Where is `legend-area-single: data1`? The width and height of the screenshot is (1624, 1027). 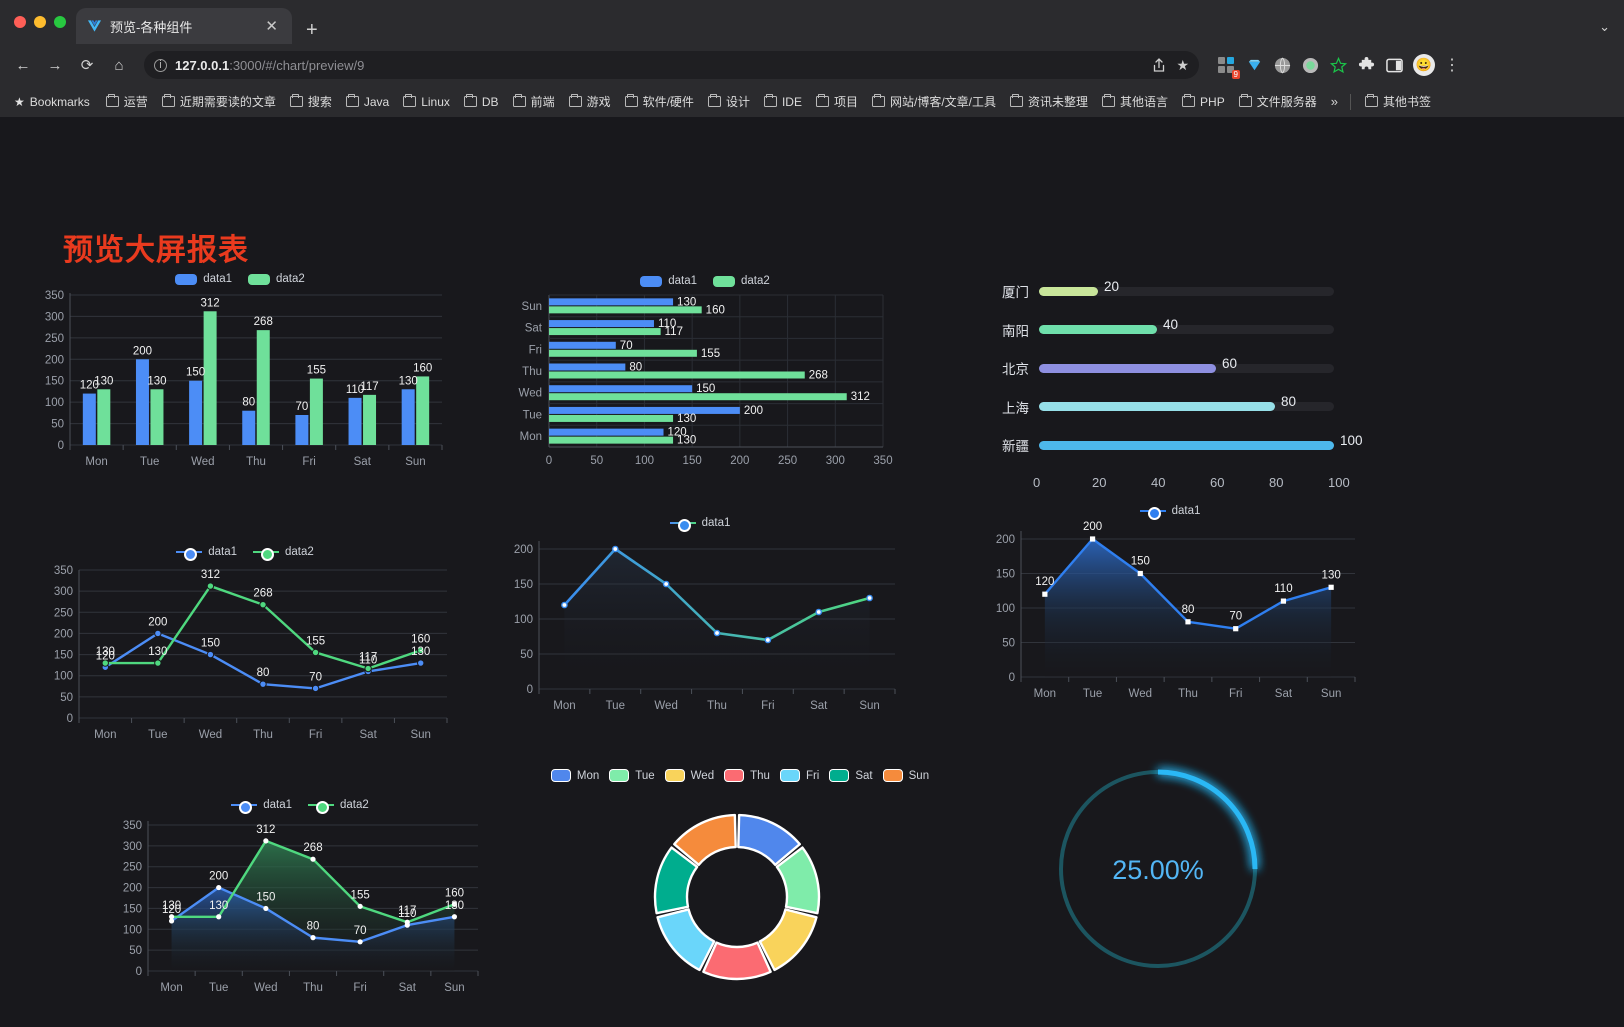
legend-area-single: data1 is located at coordinates (1170, 512).